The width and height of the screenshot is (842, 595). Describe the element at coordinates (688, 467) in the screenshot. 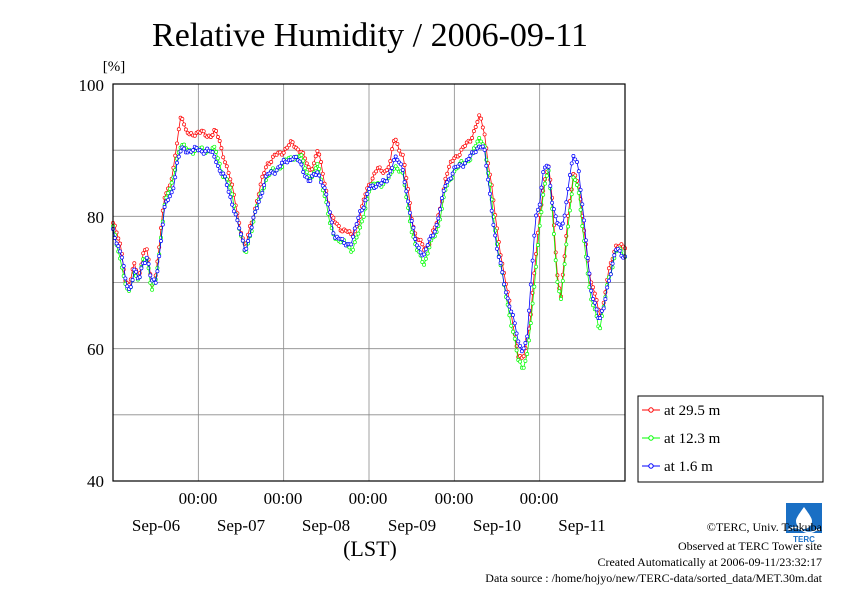

I see `legend-label-1-6m: at 1.6 m` at that location.